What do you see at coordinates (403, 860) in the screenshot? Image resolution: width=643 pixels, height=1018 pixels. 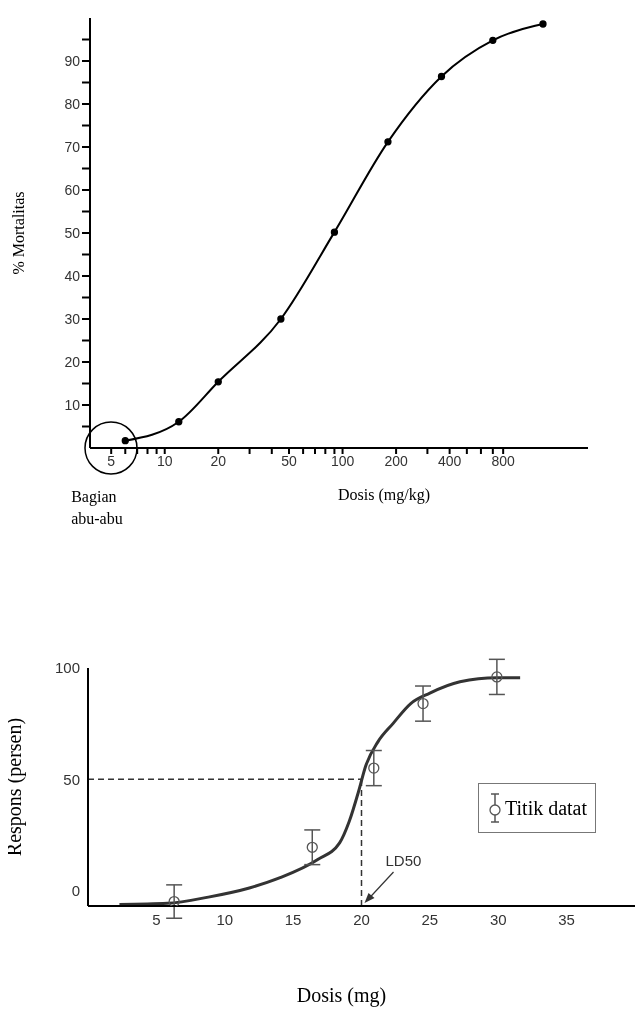 I see `ref-line-label: LD50` at bounding box center [403, 860].